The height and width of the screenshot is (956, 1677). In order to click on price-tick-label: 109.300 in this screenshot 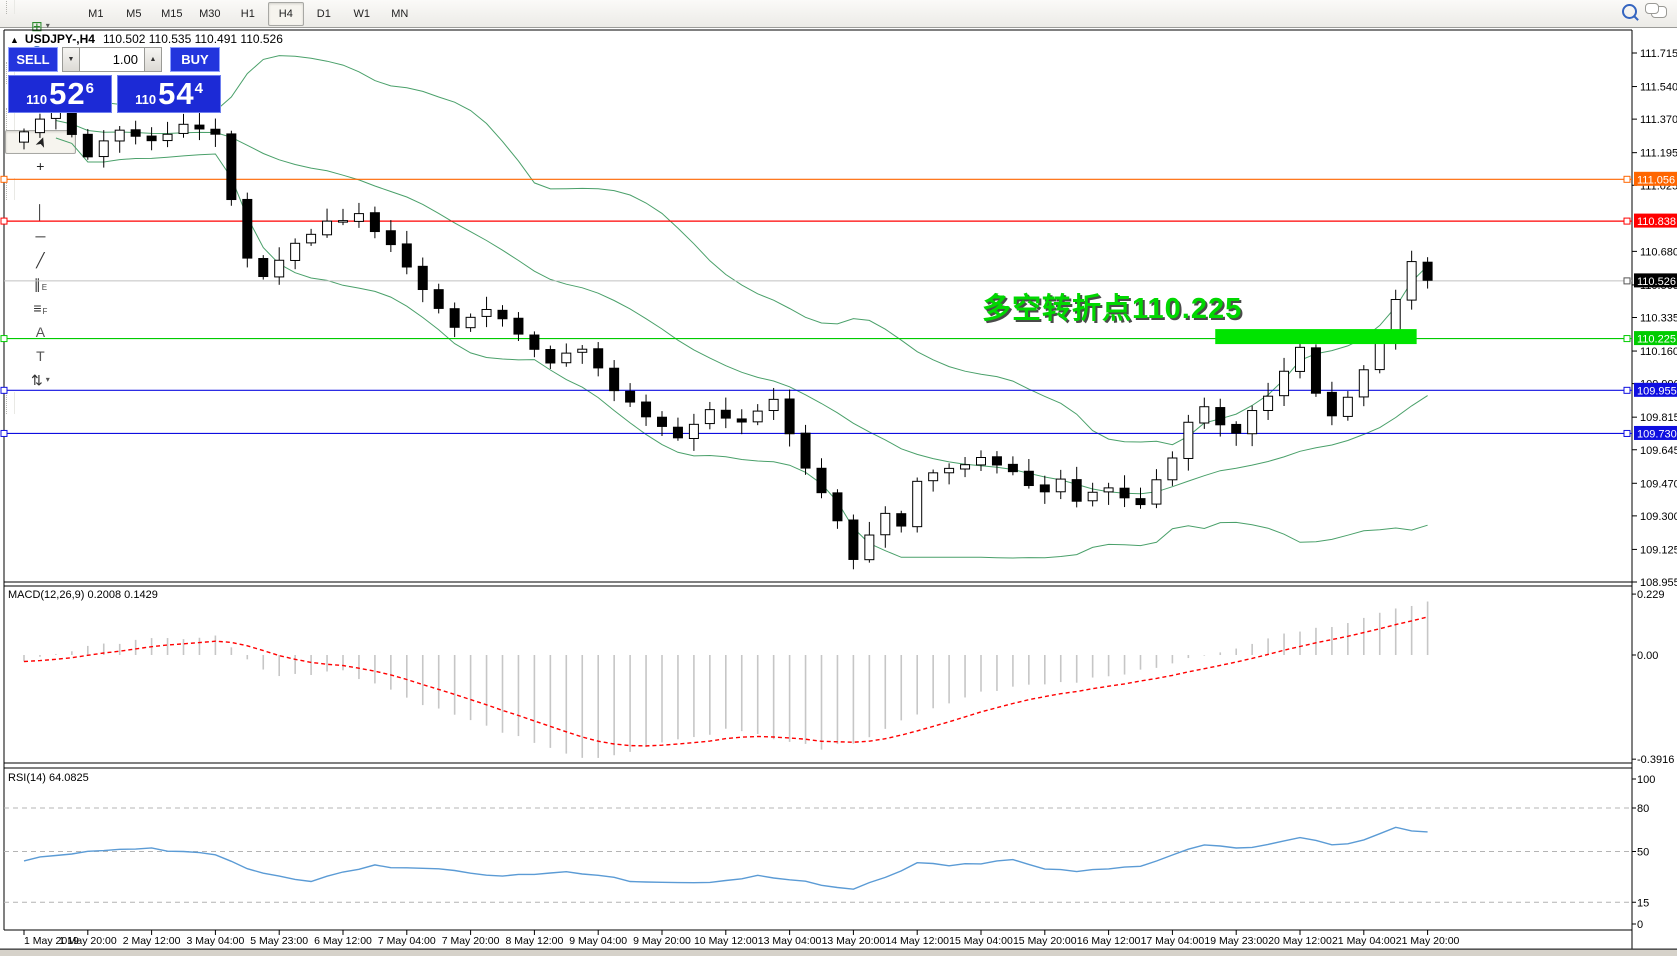, I will do `click(1658, 517)`.